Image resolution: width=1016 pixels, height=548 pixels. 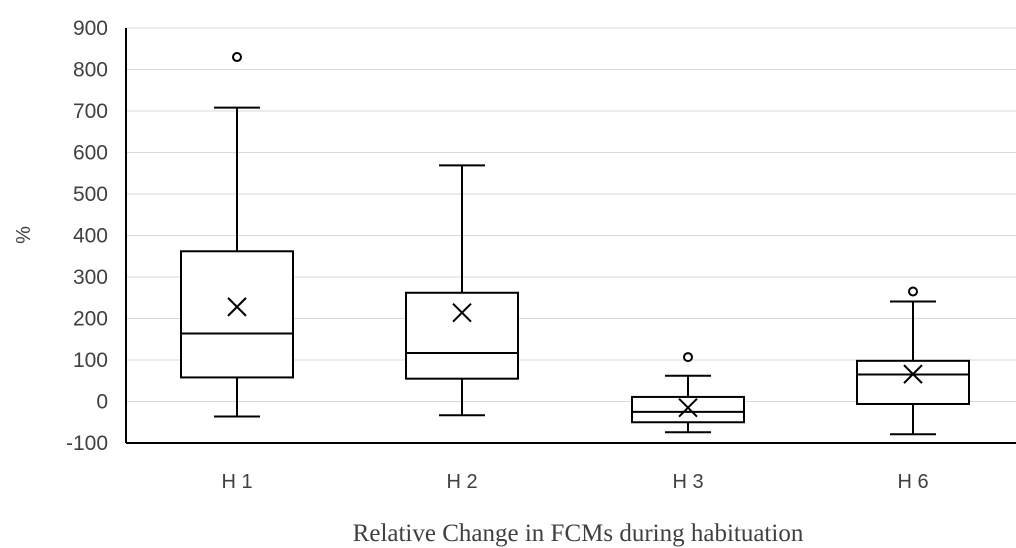 What do you see at coordinates (90, 236) in the screenshot?
I see `y-tick-label: 400` at bounding box center [90, 236].